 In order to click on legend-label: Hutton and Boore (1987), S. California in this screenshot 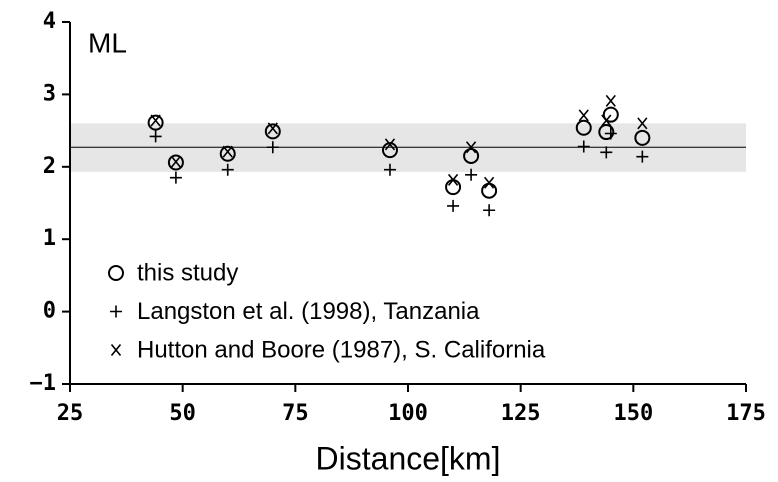, I will do `click(341, 349)`.